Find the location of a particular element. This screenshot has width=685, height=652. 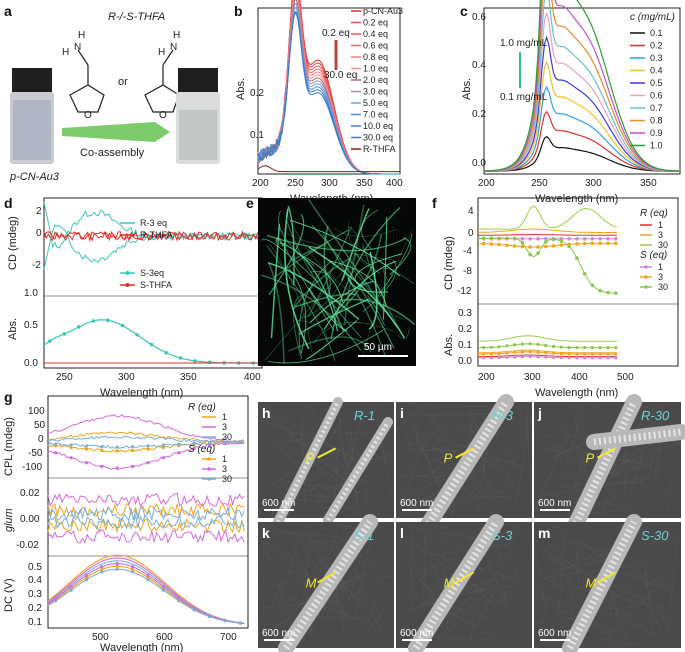

svg-text: H is located at coordinates (161, 52).